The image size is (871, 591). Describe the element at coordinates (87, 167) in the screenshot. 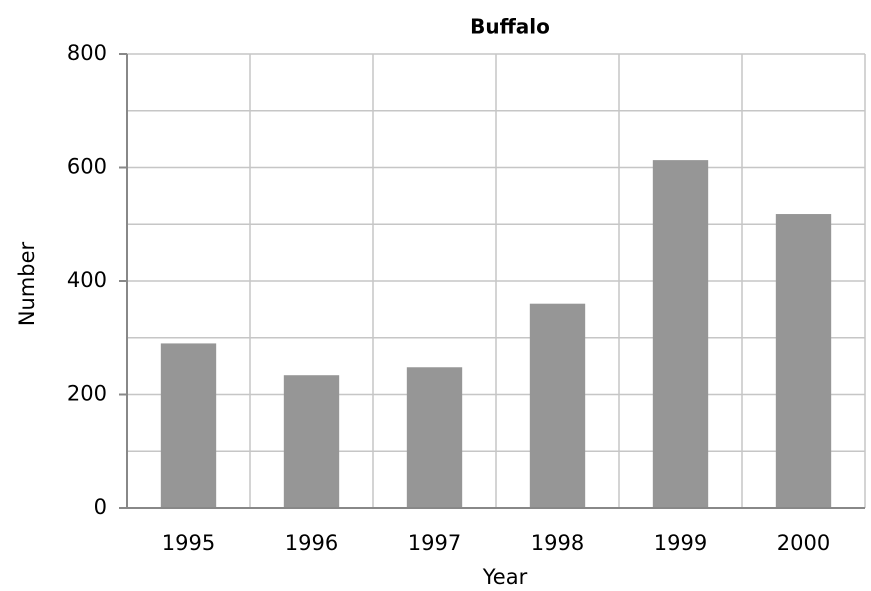

I see `y-tick-label: 600` at that location.